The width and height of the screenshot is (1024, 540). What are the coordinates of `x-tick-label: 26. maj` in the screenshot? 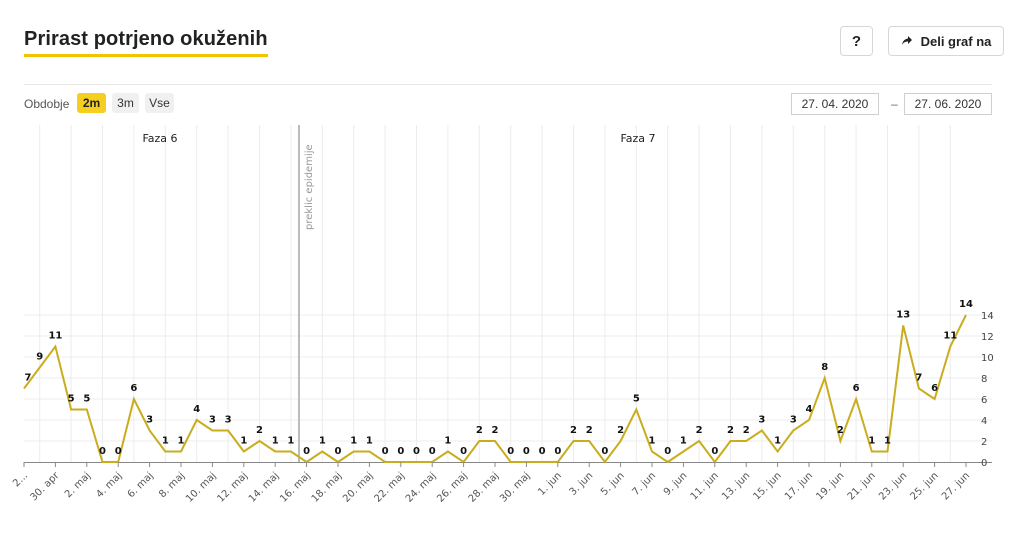 It's located at (452, 487).